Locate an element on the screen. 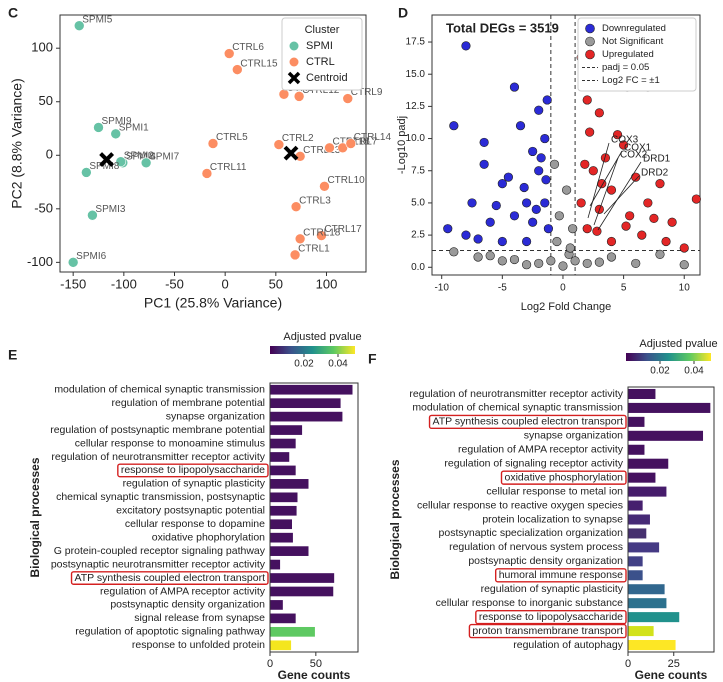 The width and height of the screenshot is (723, 682). legend-label: CTRL is located at coordinates (320, 62).